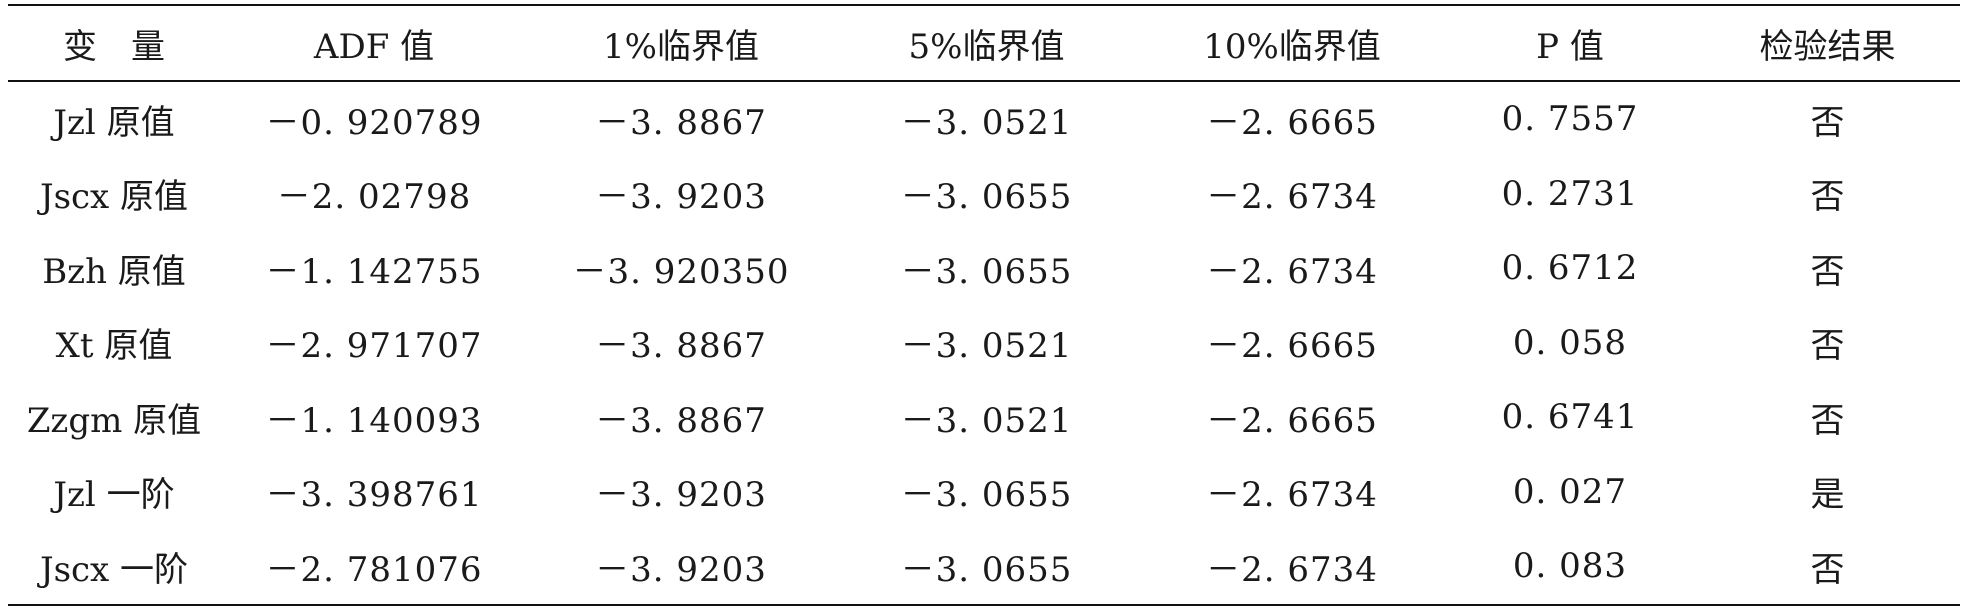 The width and height of the screenshot is (1968, 608). I want to click on cell-variable: Jscx 原值, so click(114, 197).